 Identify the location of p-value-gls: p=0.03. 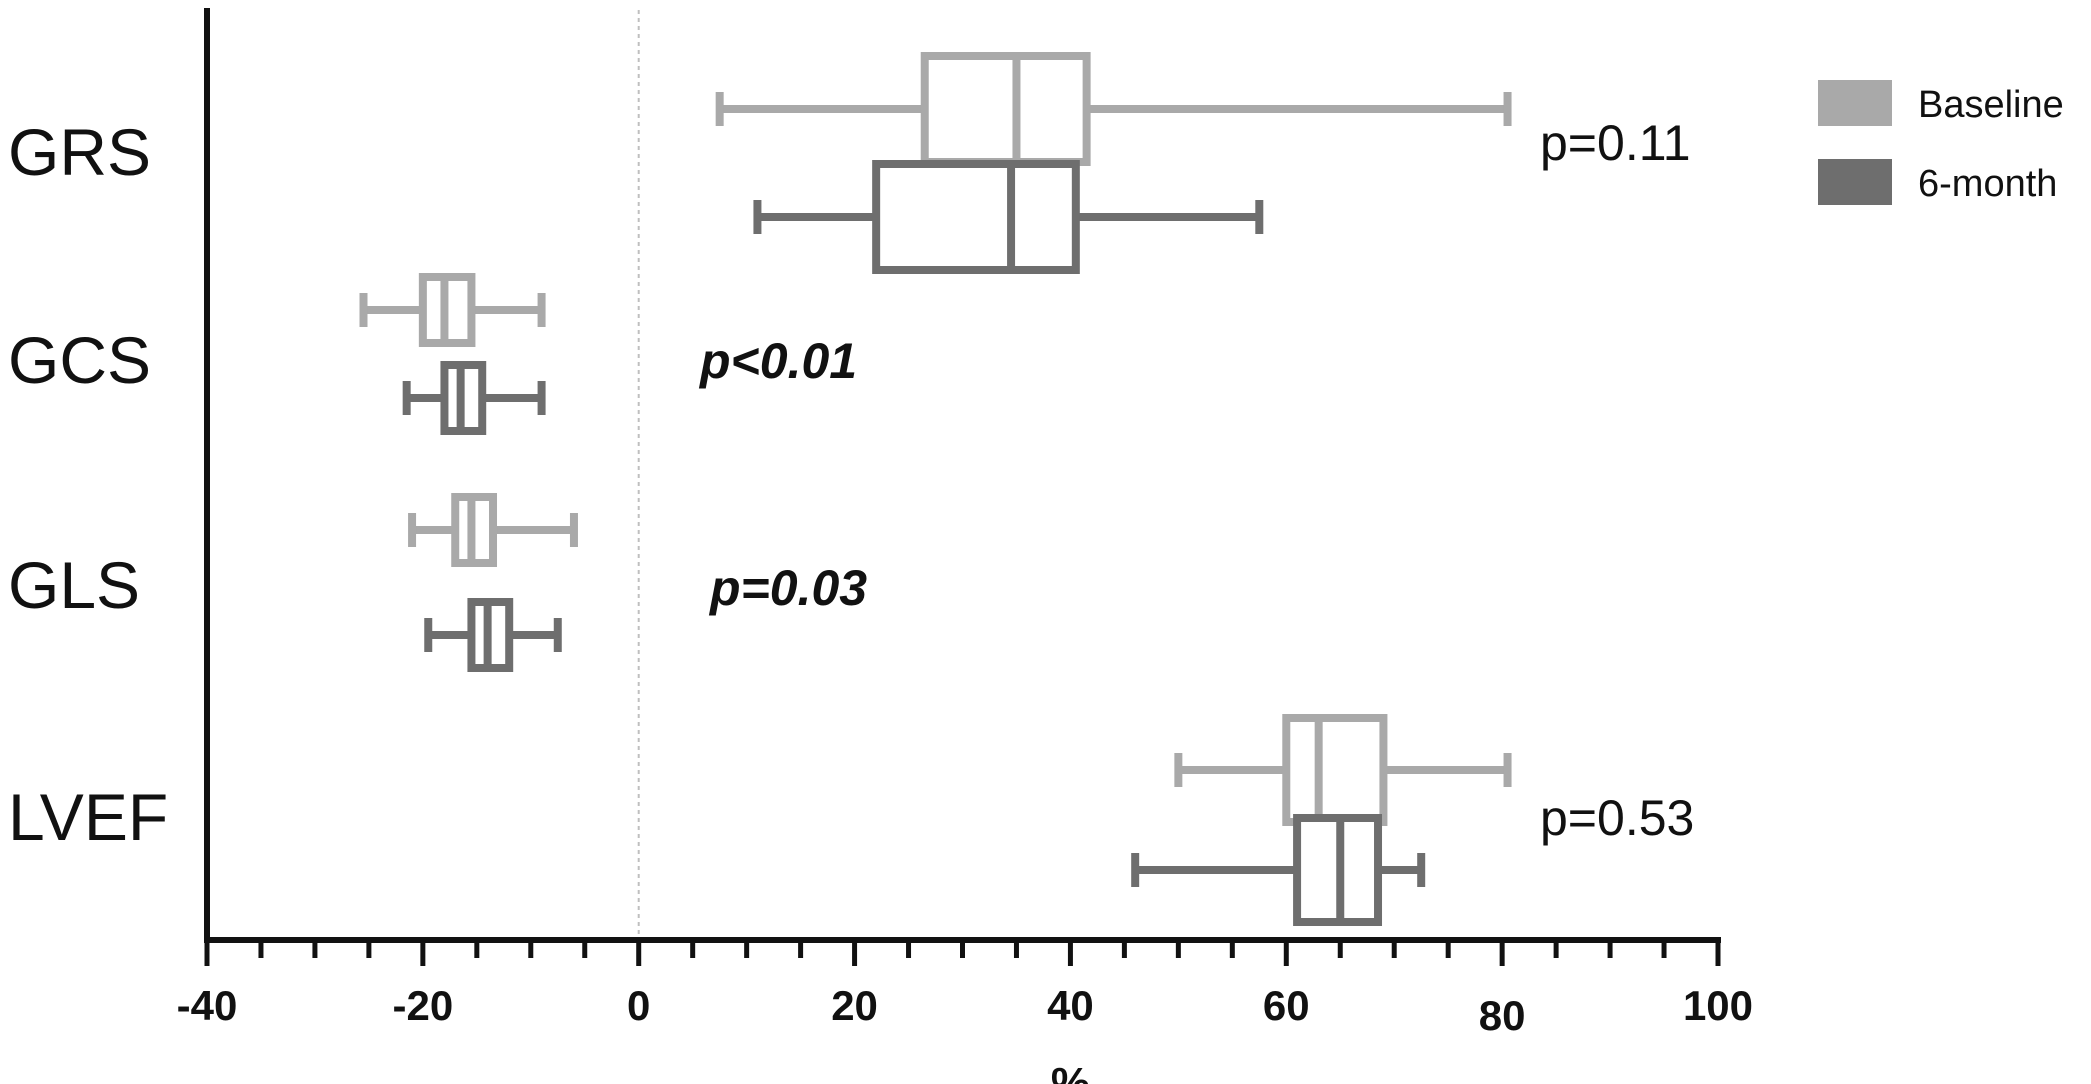
(787, 588).